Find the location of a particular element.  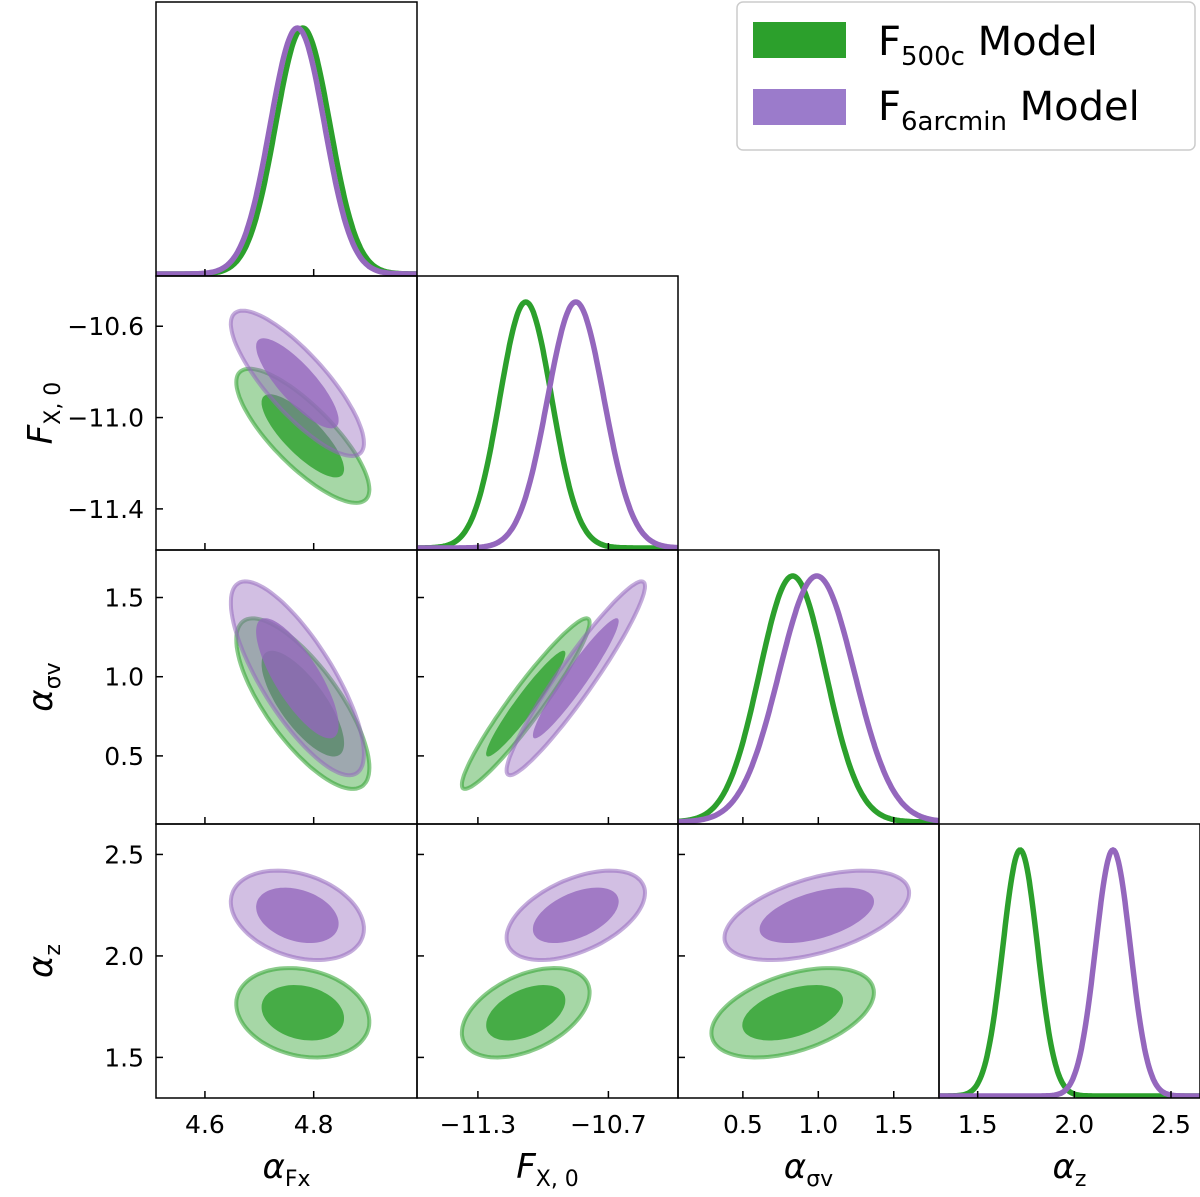

panel-3-1: −11.3 −10.7 is located at coordinates (547, 981).